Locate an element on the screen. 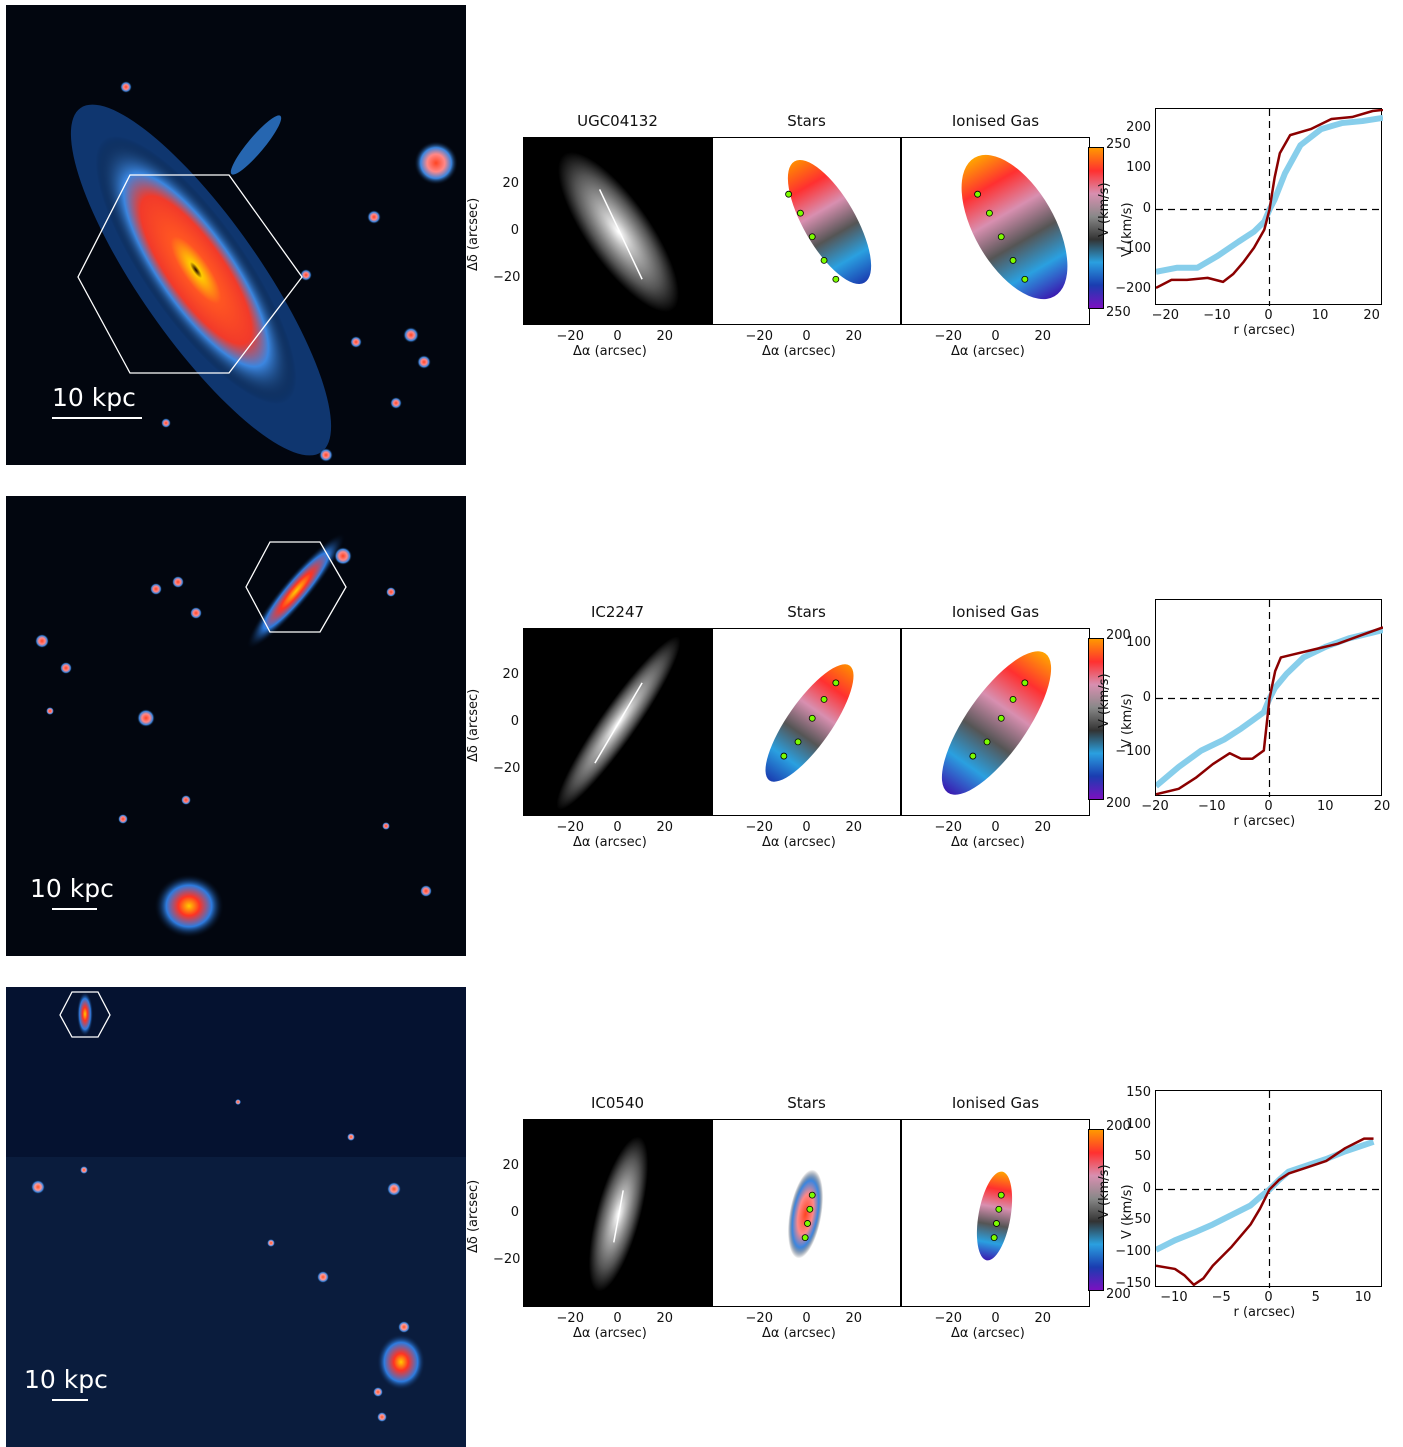 The width and height of the screenshot is (1403, 1447). panel-title: UGC04132 is located at coordinates (617, 121).